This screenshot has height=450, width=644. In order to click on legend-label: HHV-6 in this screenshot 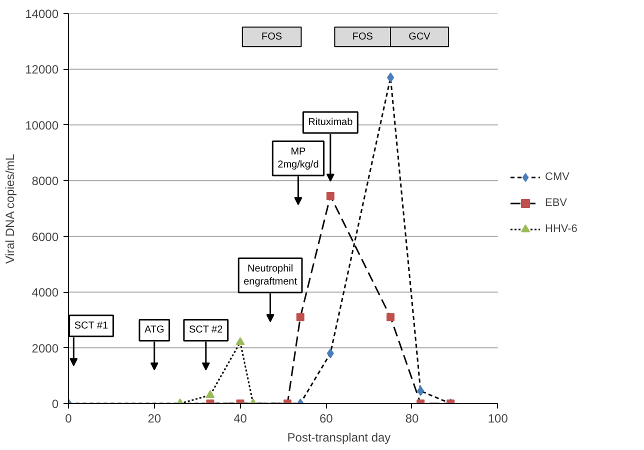, I will do `click(561, 229)`.